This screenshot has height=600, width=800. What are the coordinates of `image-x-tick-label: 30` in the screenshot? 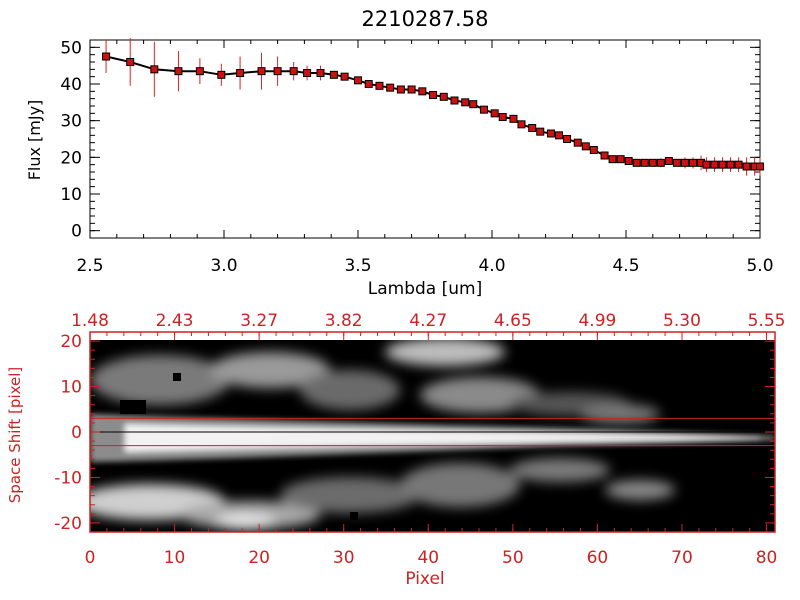 It's located at (344, 558).